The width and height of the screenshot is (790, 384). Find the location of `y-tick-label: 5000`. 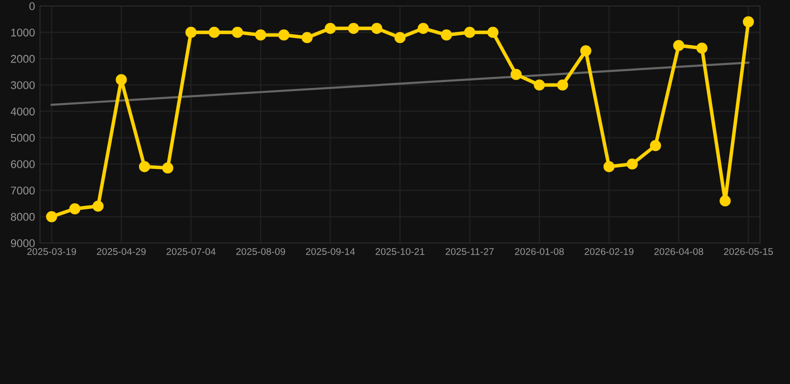

y-tick-label: 5000 is located at coordinates (22, 138).